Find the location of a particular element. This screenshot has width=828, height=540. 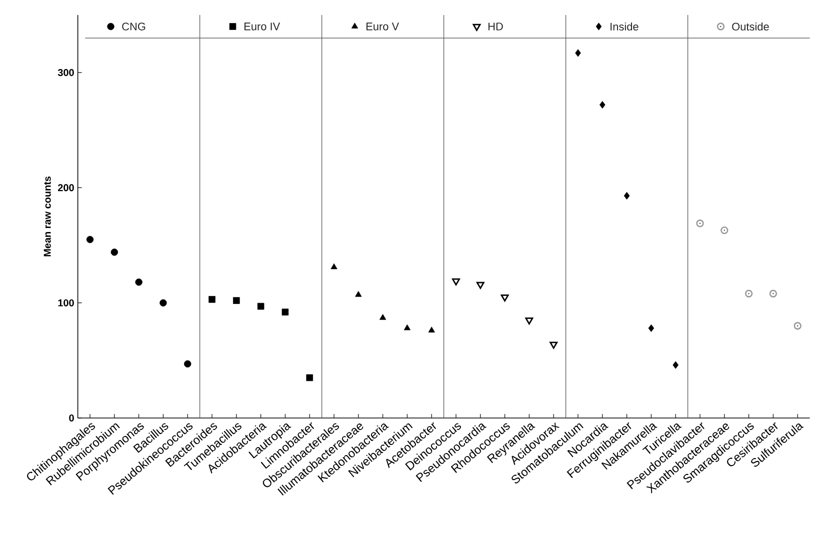

legend-label: Outside is located at coordinates (750, 26).